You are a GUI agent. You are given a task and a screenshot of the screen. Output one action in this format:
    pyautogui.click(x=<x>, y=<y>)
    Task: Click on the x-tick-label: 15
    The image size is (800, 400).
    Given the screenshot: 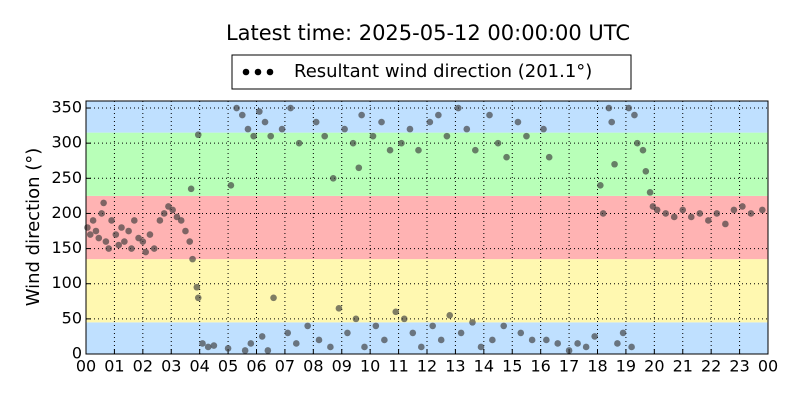 What is the action you would take?
    pyautogui.click(x=512, y=366)
    